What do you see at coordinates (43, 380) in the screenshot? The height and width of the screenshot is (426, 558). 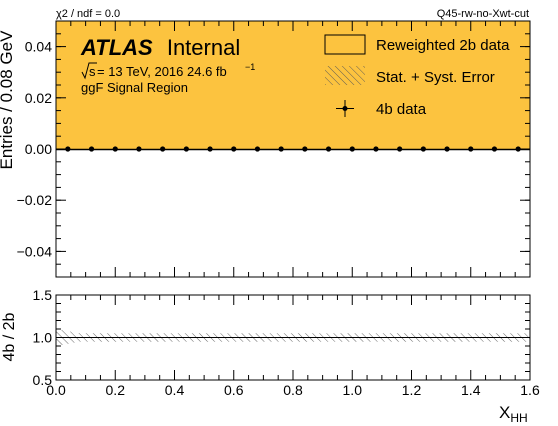 I see `ratio-y-tick-label: 0.5` at bounding box center [43, 380].